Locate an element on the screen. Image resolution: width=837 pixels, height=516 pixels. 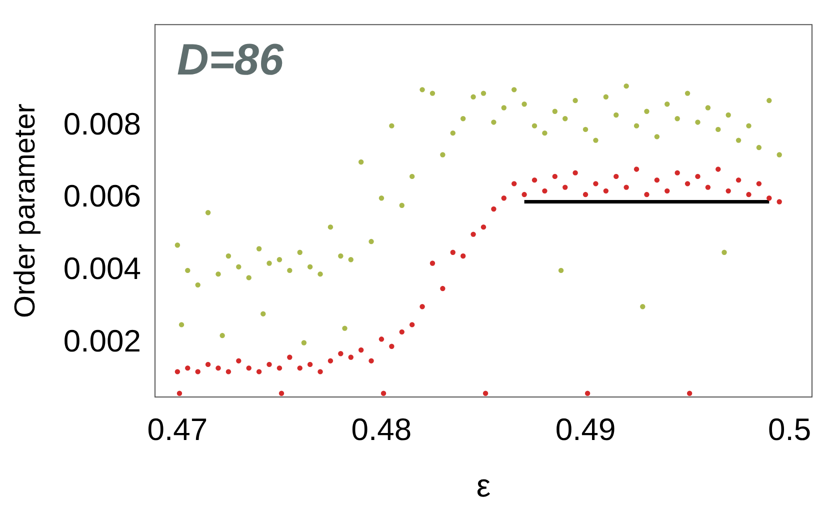
annotation: D=86 is located at coordinates (230, 60).